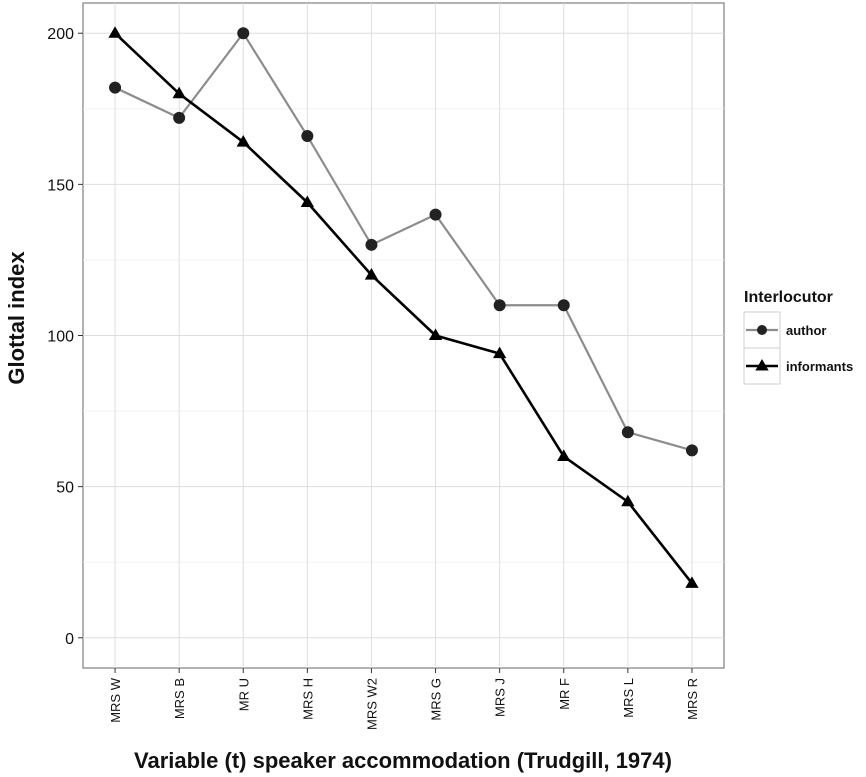  I want to click on y-axis-title: Glottal index, so click(16, 318).